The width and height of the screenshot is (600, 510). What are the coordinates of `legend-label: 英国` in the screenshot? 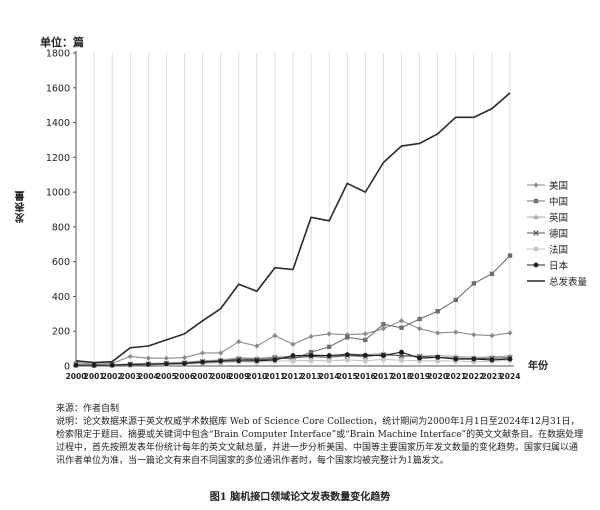 It's located at (559, 218).